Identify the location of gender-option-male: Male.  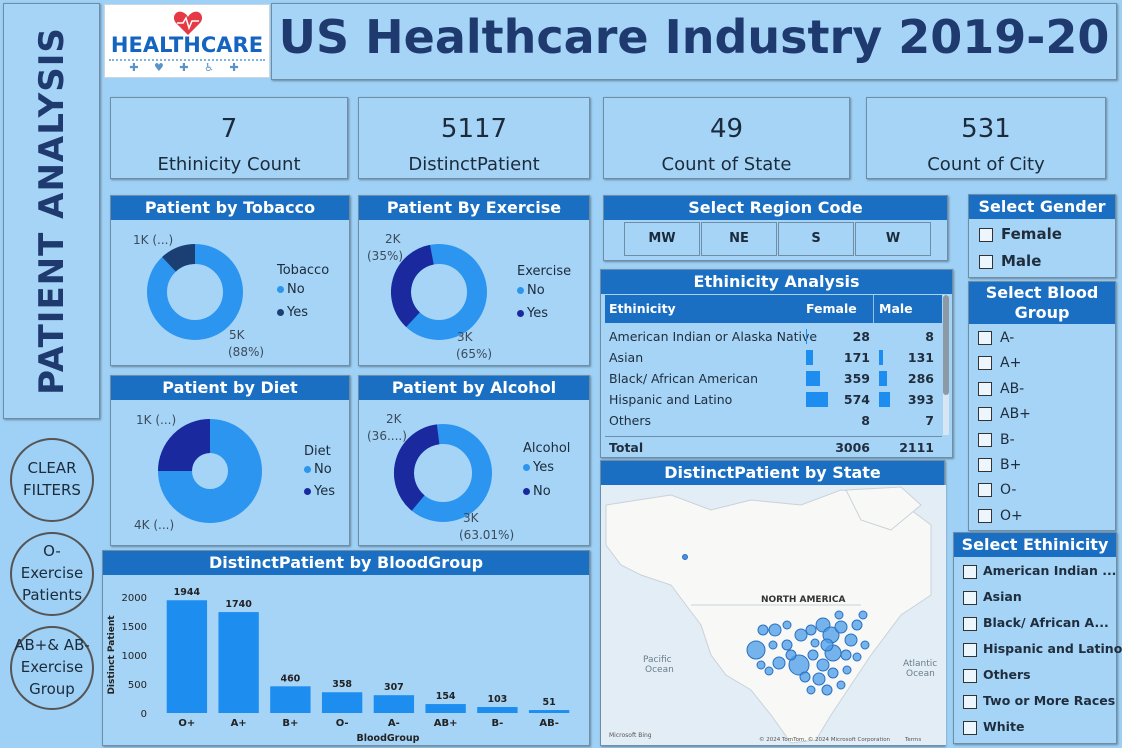
(1010, 261).